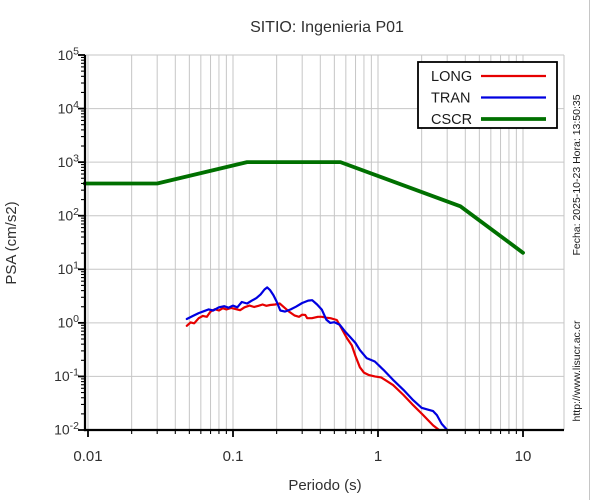 This screenshot has height=500, width=600. I want to click on y-tick-exp: 3, so click(76, 159).